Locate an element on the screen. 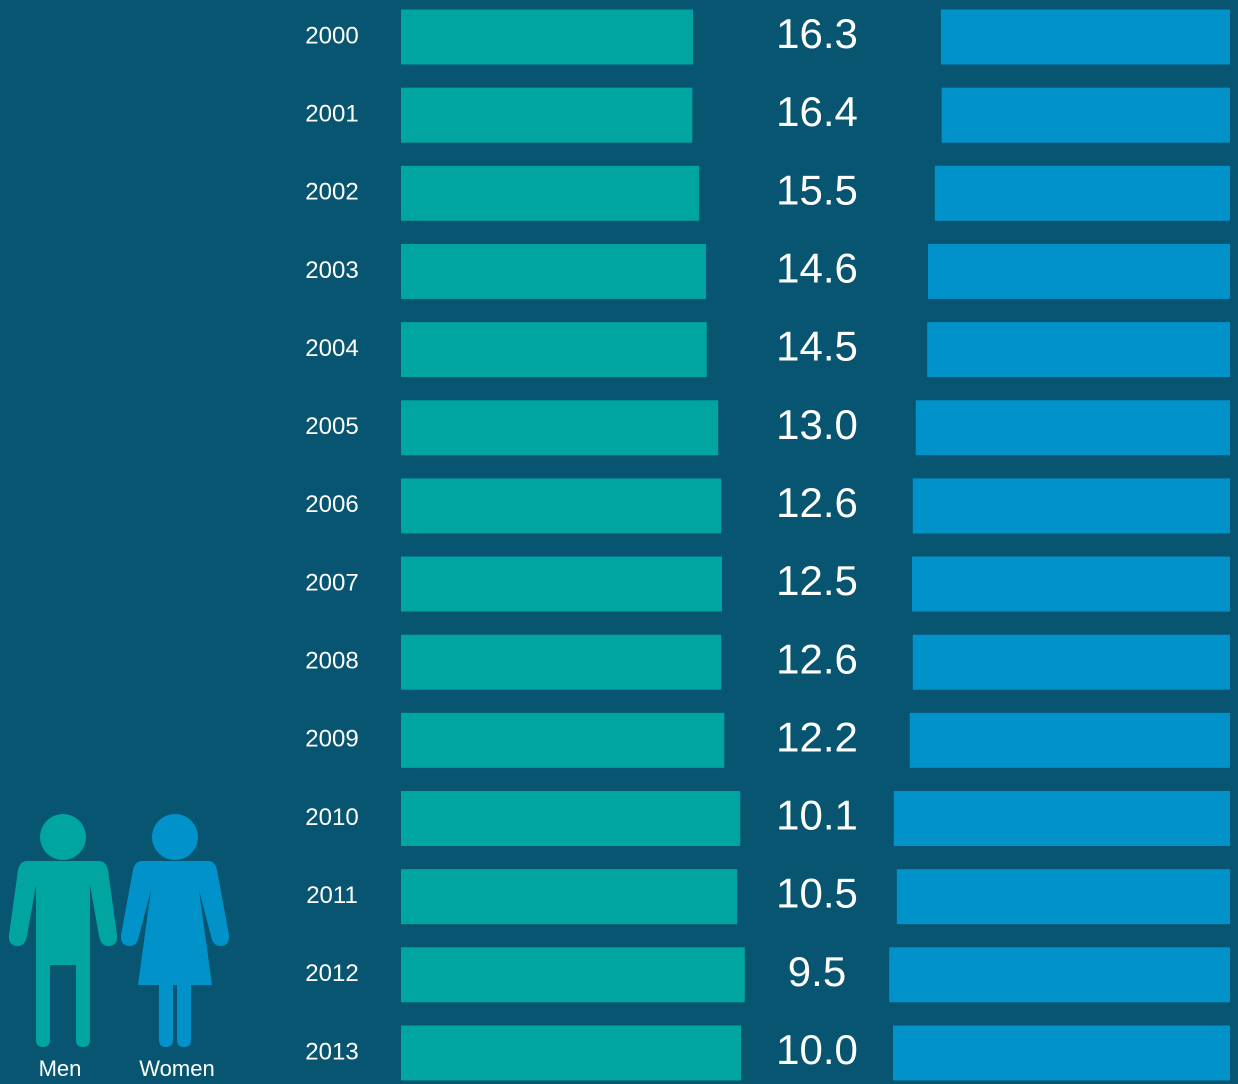  year-label: 2007 is located at coordinates (331, 582).